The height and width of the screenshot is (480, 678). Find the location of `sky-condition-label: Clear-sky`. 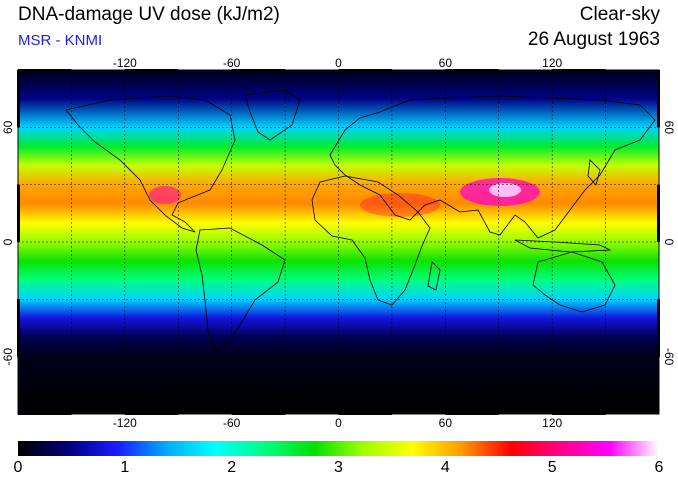

sky-condition-label: Clear-sky is located at coordinates (619, 14).